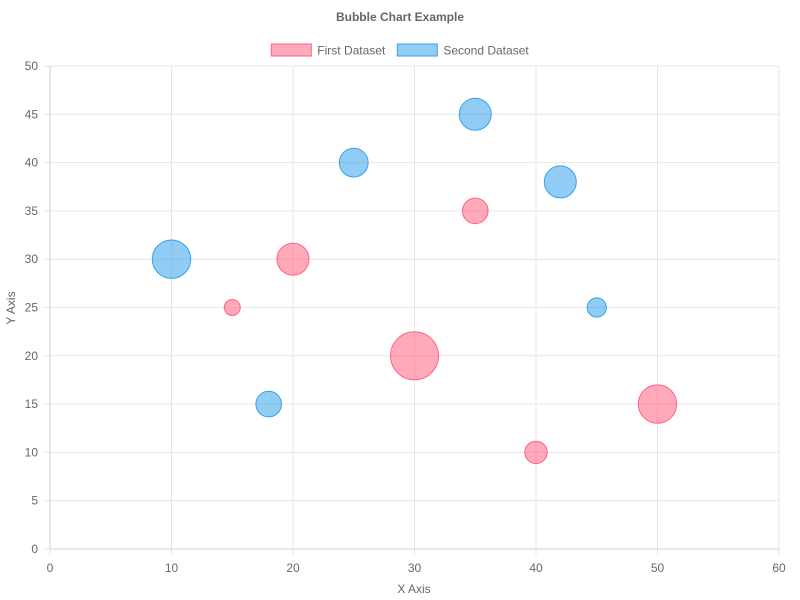 The height and width of the screenshot is (600, 800). I want to click on y-axis-title: Y Axis, so click(11, 307).